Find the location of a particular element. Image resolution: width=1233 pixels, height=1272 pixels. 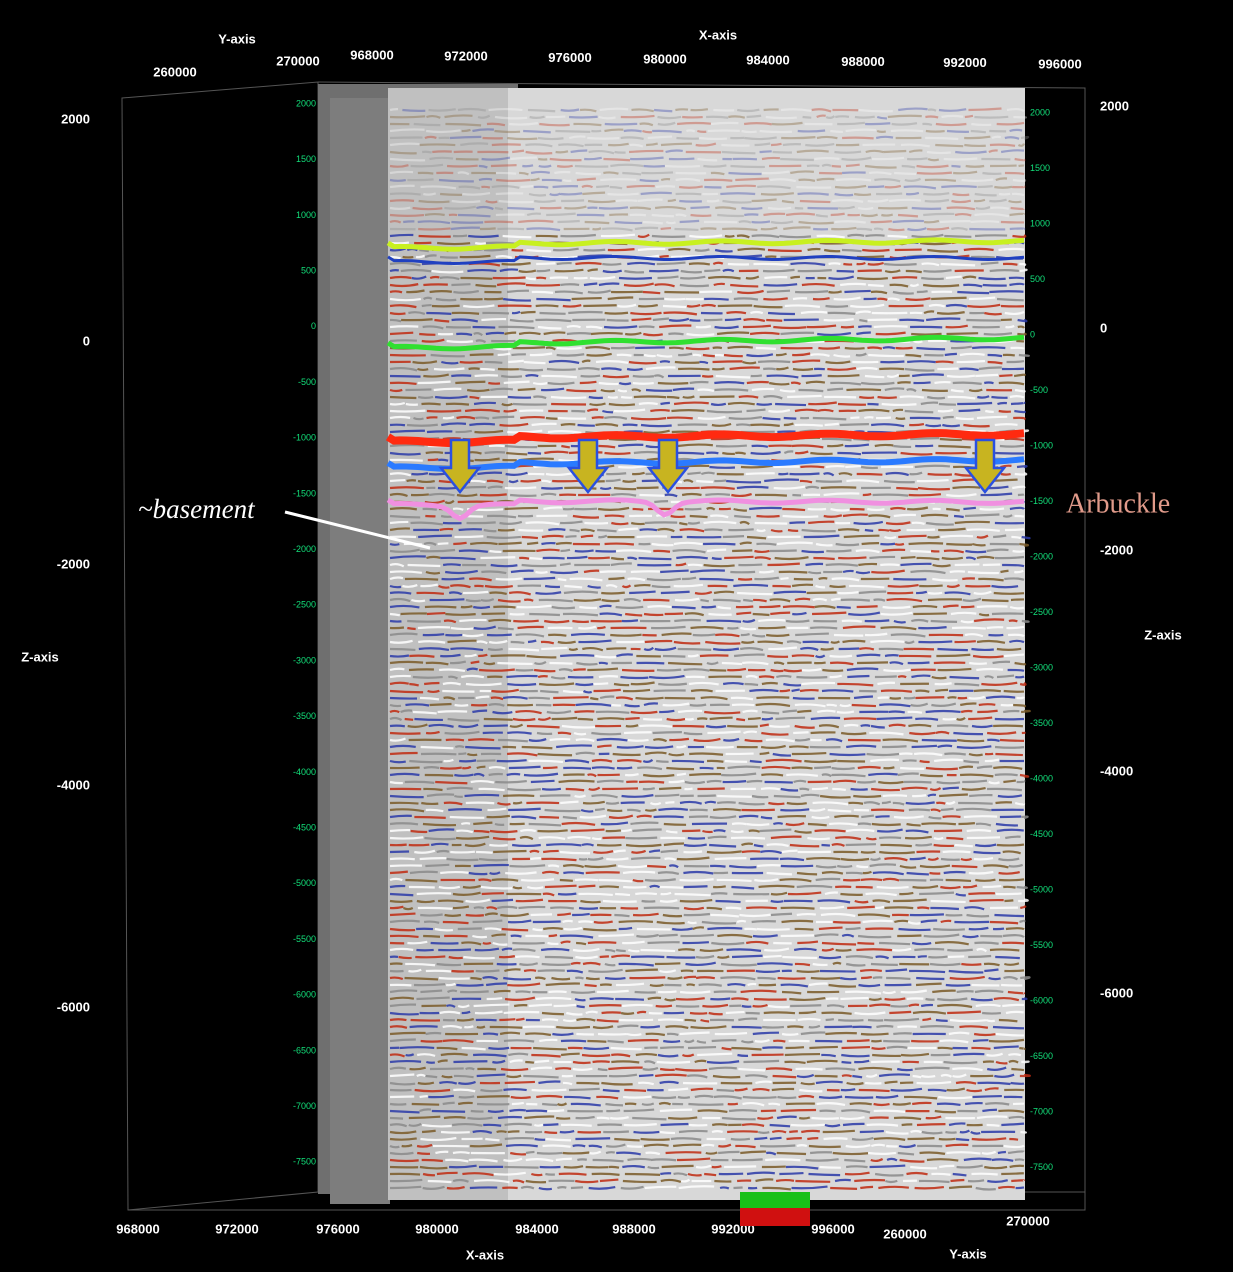

axis-label: -6000 is located at coordinates (304, 995).